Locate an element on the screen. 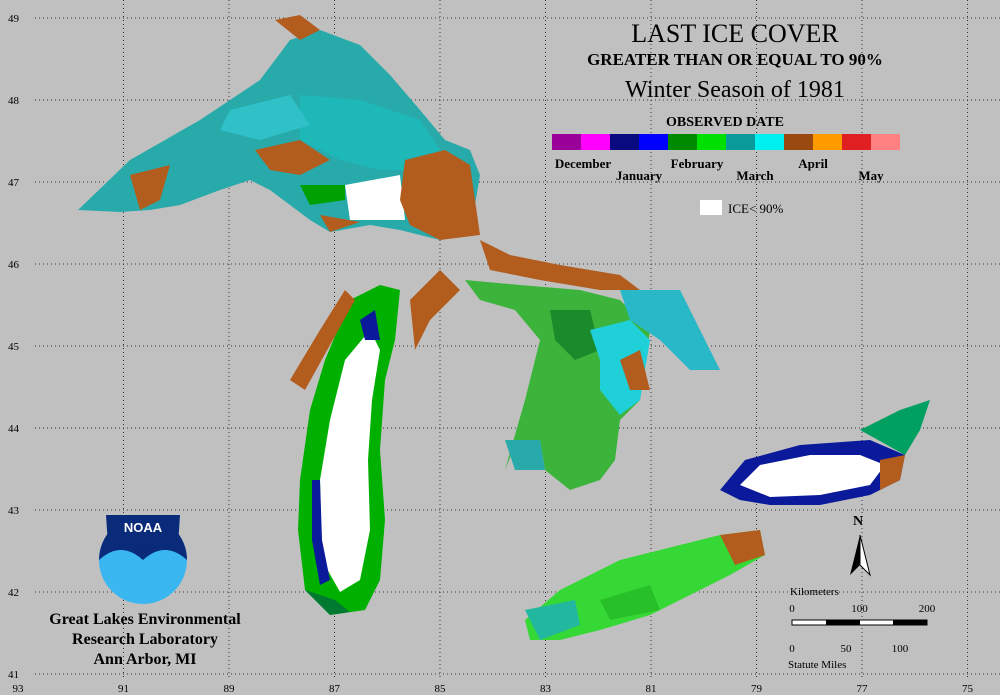  lon-label: 77 is located at coordinates (863, 689).